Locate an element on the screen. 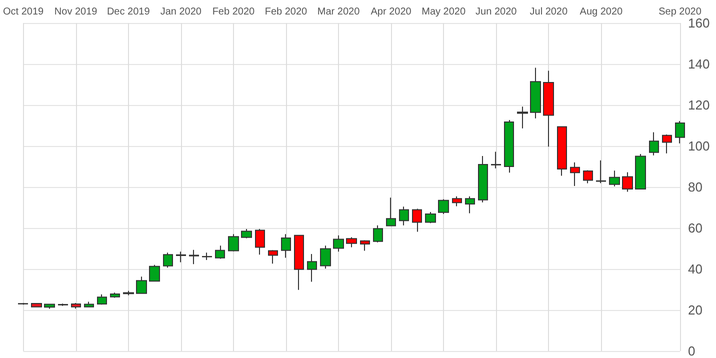  x-tick-label: Jun 2020 is located at coordinates (497, 12).